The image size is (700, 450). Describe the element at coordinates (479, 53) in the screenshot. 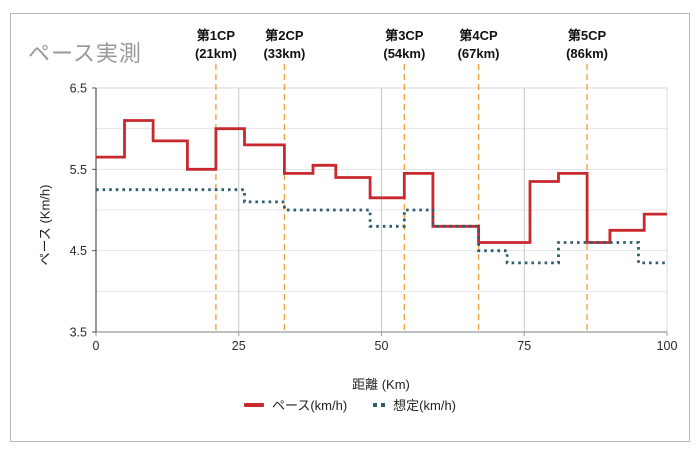

I see `cp-sublabel: (67km)` at that location.